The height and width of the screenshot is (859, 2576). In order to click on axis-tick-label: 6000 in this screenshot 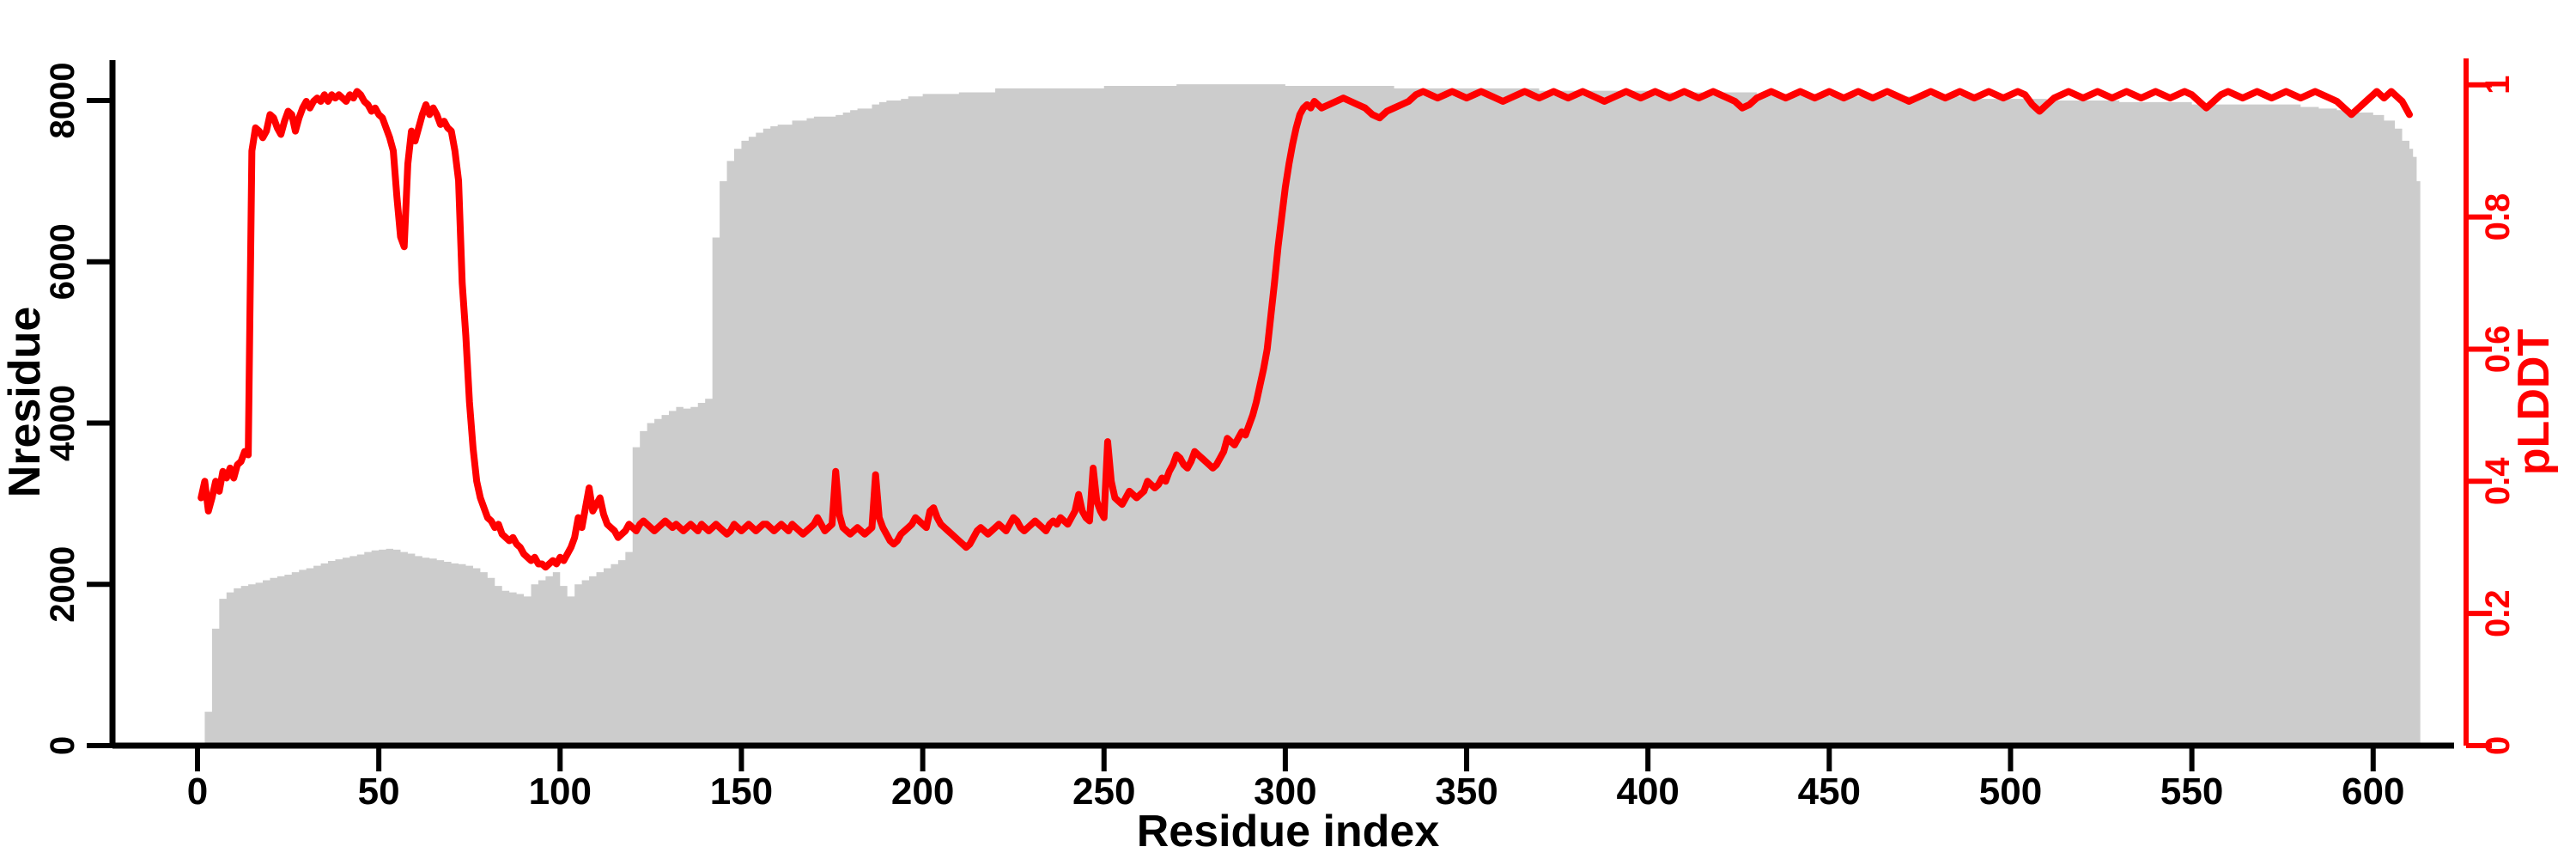, I will do `click(63, 262)`.